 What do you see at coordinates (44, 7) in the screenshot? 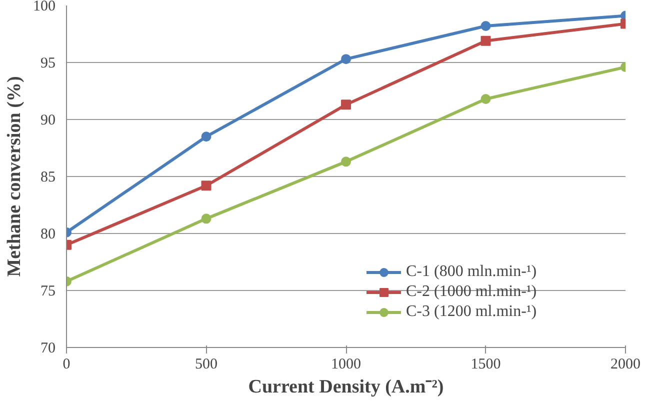
I see `y-tick-label: 100` at bounding box center [44, 7].